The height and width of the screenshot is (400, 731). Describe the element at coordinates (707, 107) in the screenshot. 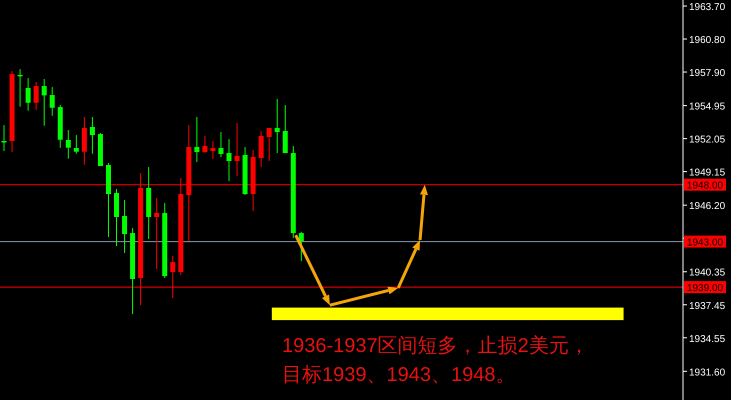

I see `y-tick-label: 1954.95` at that location.